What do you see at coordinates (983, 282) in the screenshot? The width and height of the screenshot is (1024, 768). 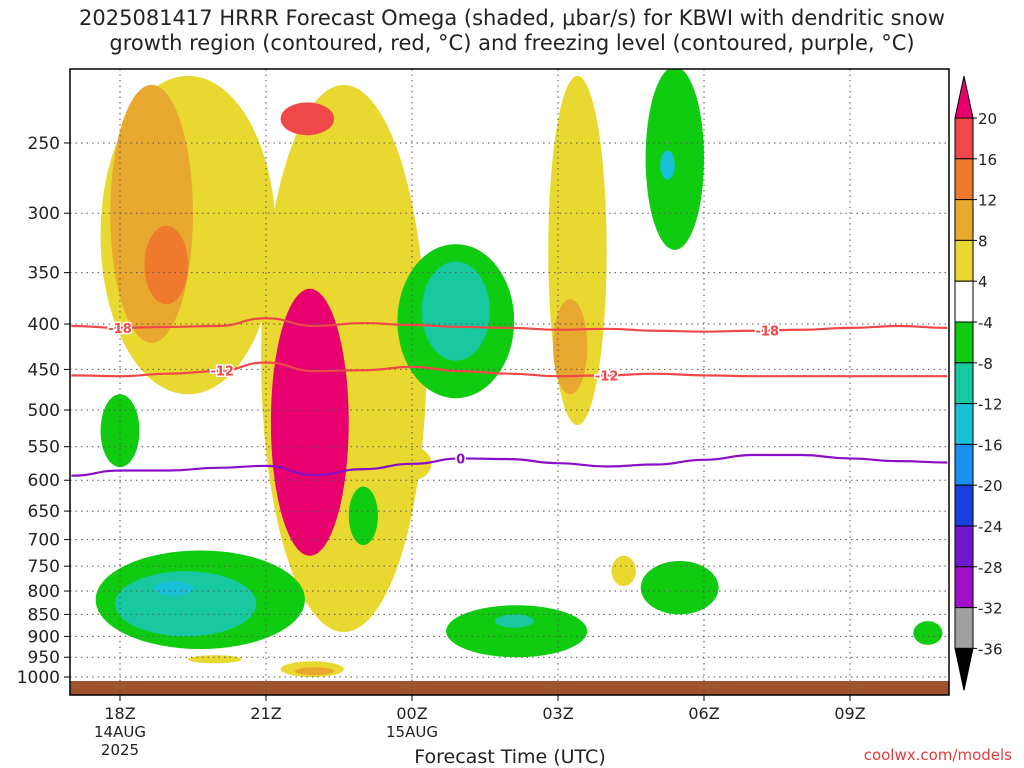 I see `colorbar-label: 4` at bounding box center [983, 282].